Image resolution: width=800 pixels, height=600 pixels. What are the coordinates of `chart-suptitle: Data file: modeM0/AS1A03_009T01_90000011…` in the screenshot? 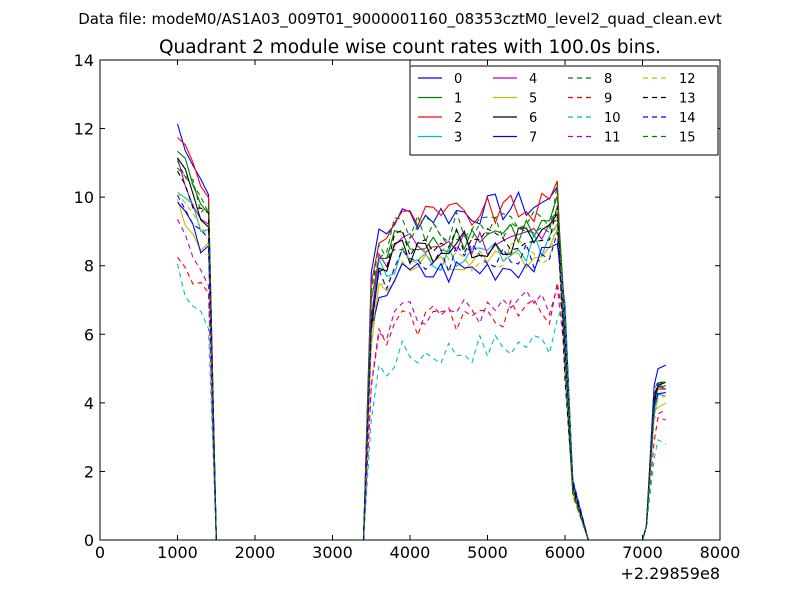 It's located at (400, 19).